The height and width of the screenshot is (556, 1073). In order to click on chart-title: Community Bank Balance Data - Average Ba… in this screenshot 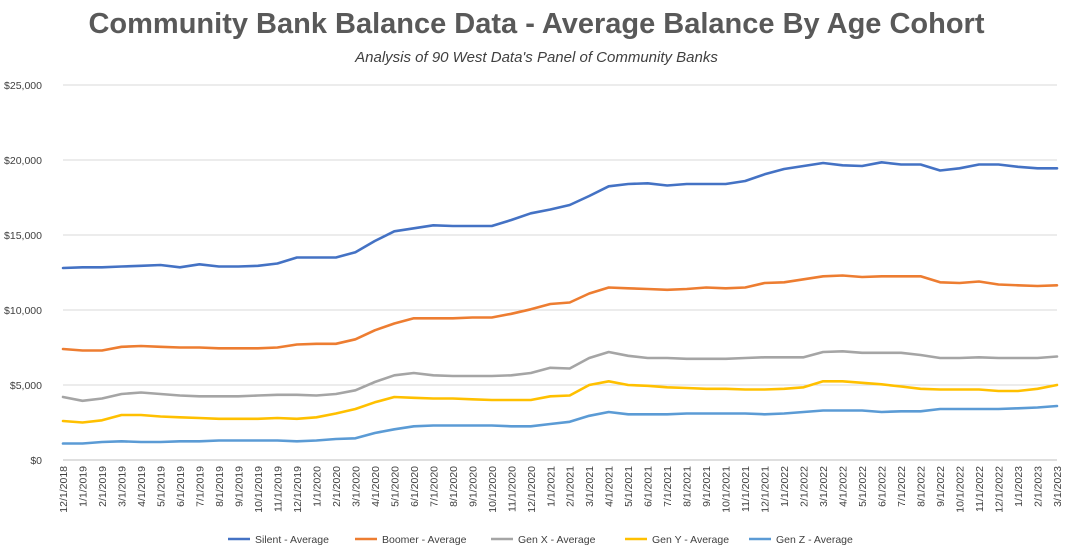, I will do `click(536, 24)`.